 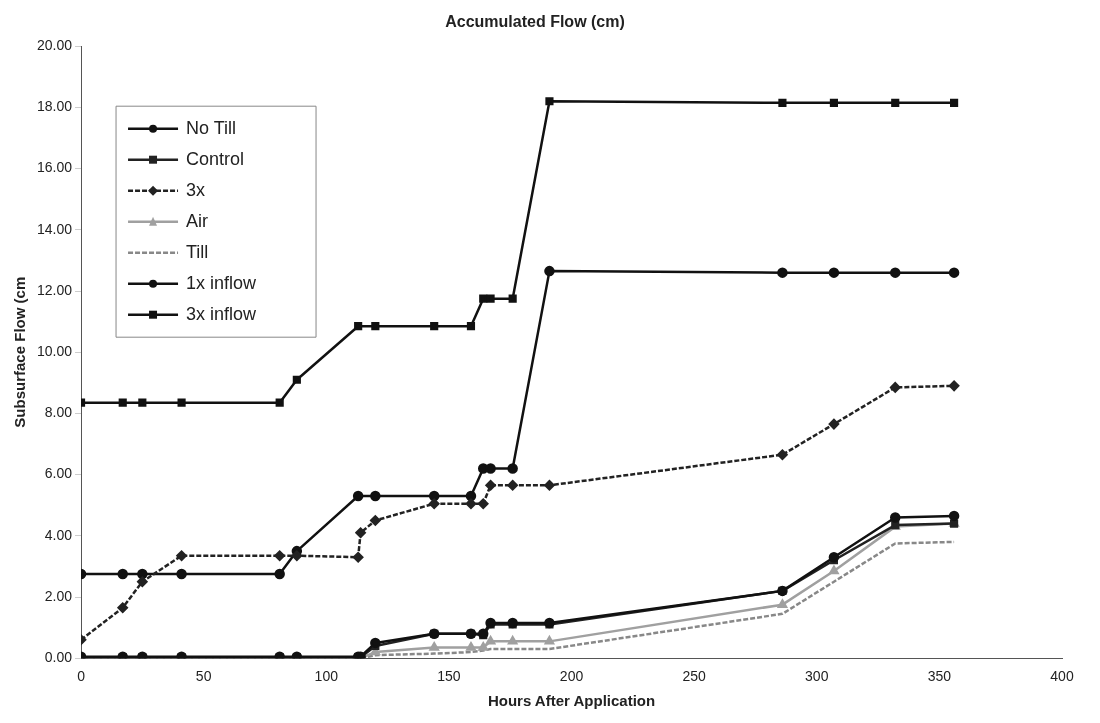 I want to click on y-tick-label: 18.00, so click(x=54, y=106).